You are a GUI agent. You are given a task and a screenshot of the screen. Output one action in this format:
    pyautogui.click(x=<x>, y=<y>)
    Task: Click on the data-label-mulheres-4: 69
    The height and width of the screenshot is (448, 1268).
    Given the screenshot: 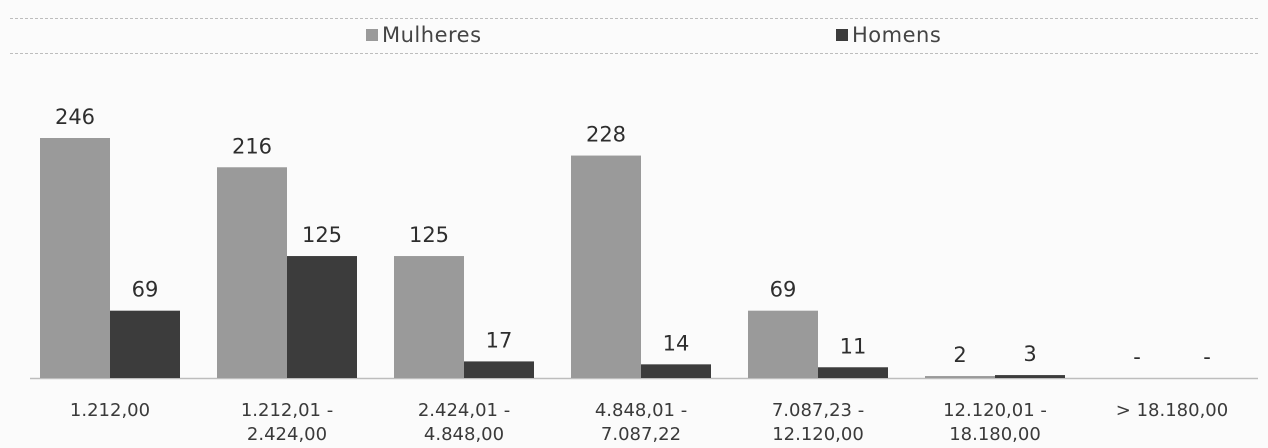 What is the action you would take?
    pyautogui.click(x=783, y=290)
    